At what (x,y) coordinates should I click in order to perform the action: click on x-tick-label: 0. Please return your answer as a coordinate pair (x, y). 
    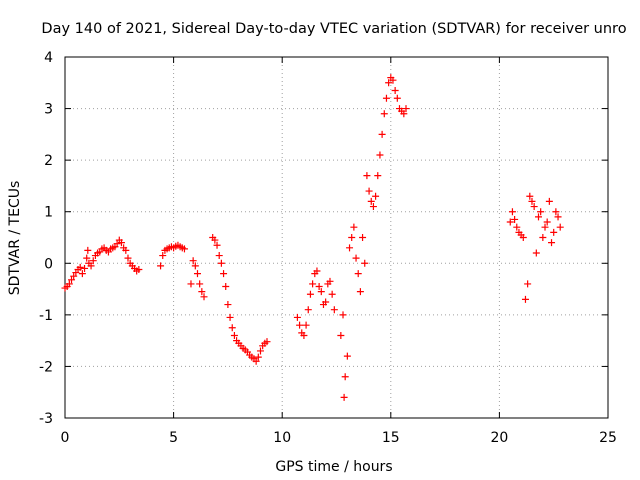
    Looking at the image, I should click on (65, 438).